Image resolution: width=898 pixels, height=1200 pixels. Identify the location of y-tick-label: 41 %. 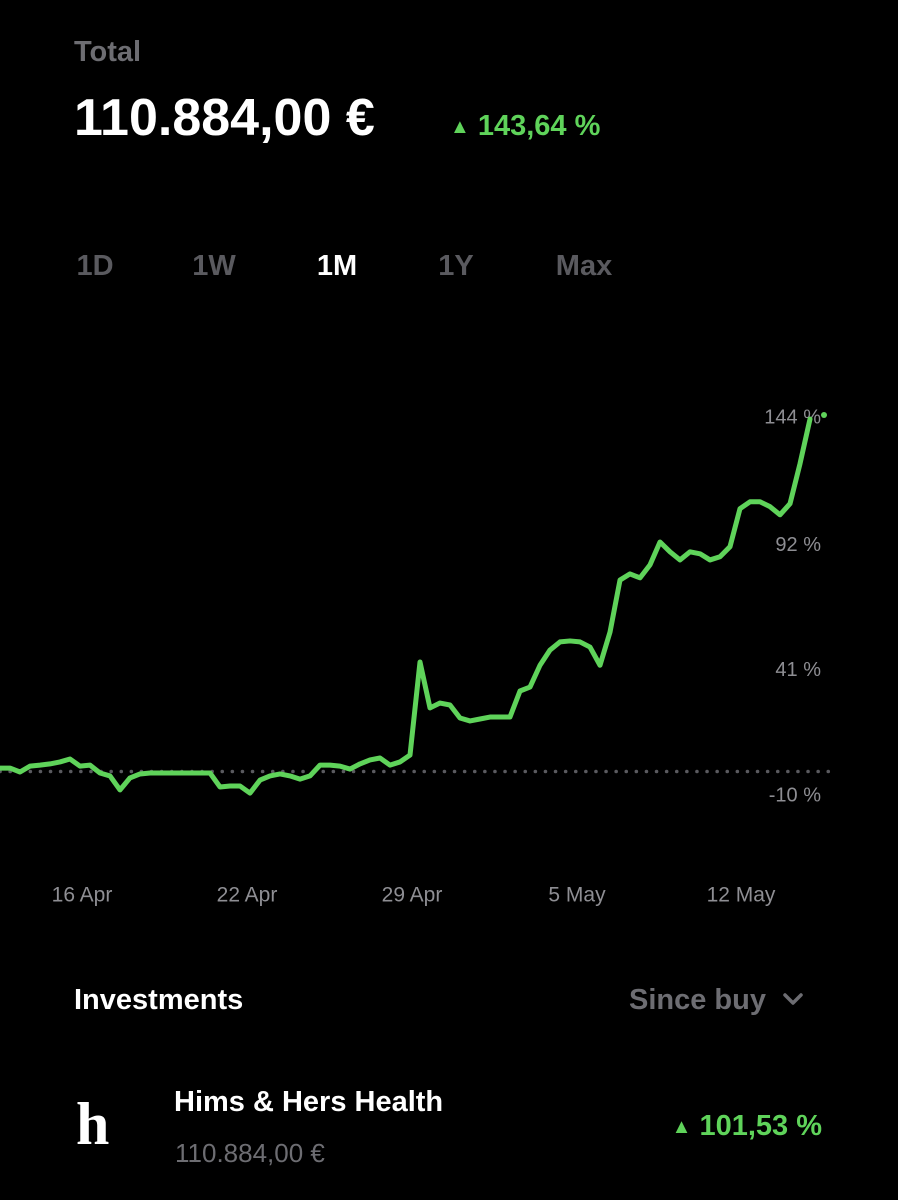
(798, 670).